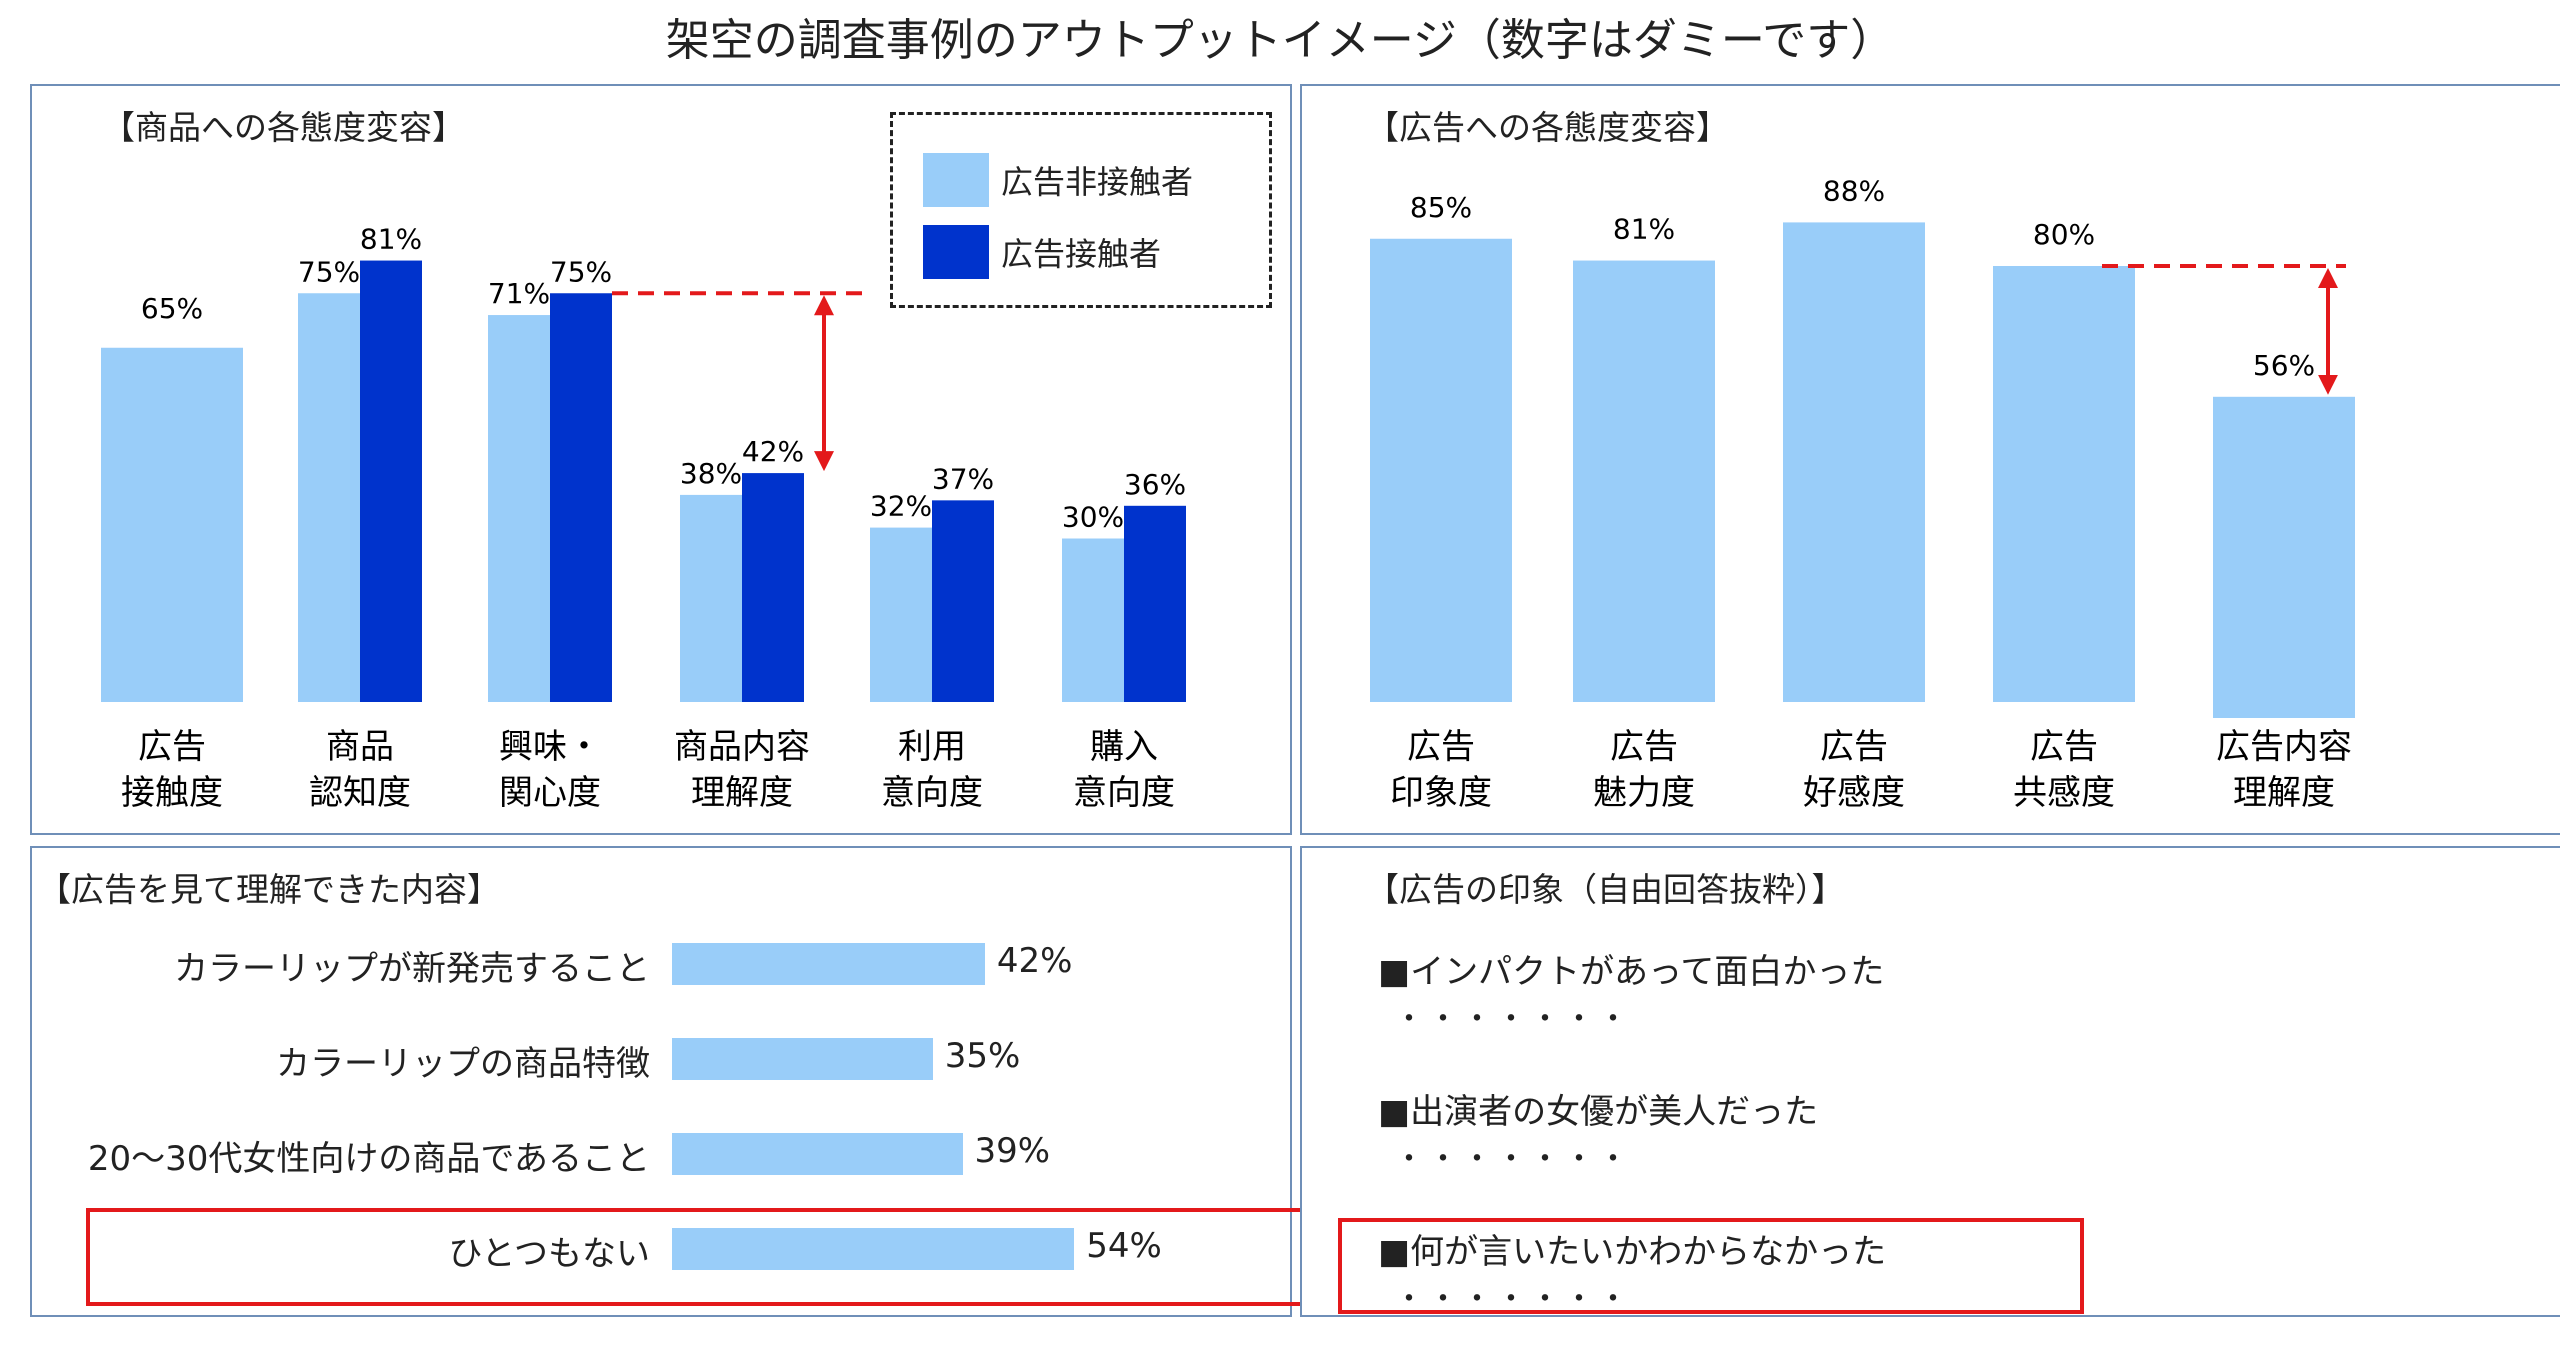 This screenshot has height=1347, width=2560. Describe the element at coordinates (360, 793) in the screenshot. I see `category-label-1-1: 認知度` at that location.